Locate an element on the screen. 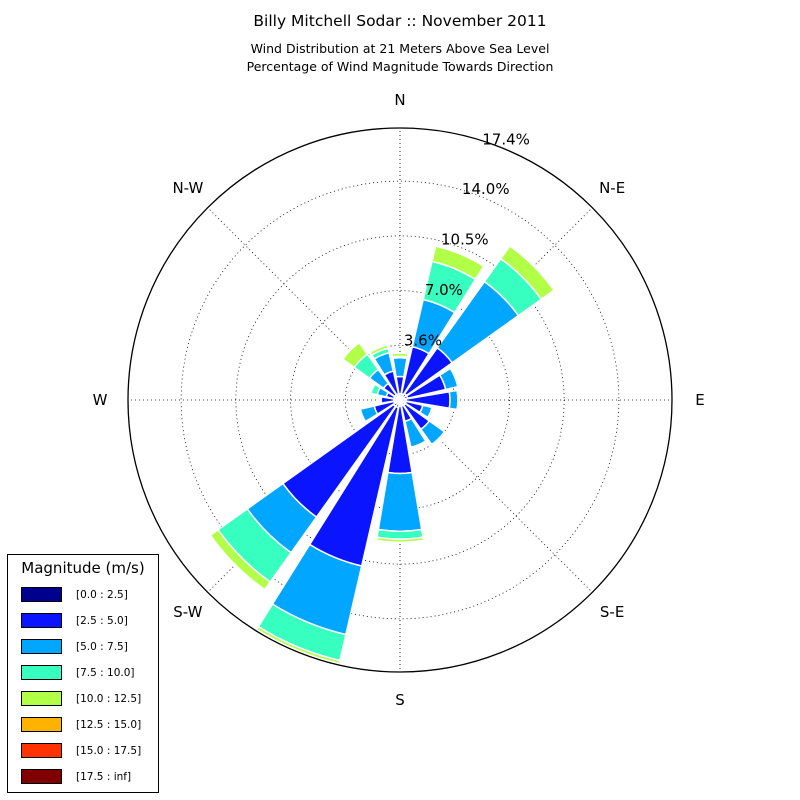 This screenshot has width=800, height=800. radial-tick-label-1: 3.6% is located at coordinates (423, 340).